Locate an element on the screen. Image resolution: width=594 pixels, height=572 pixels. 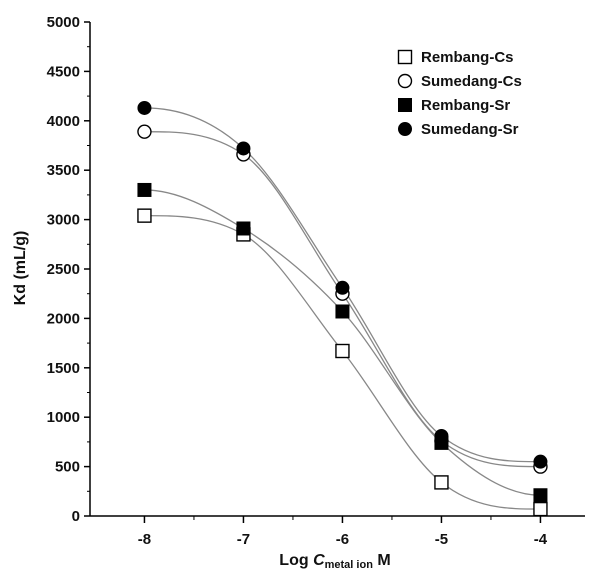
y-tick-label: 5000 is located at coordinates (63, 22).